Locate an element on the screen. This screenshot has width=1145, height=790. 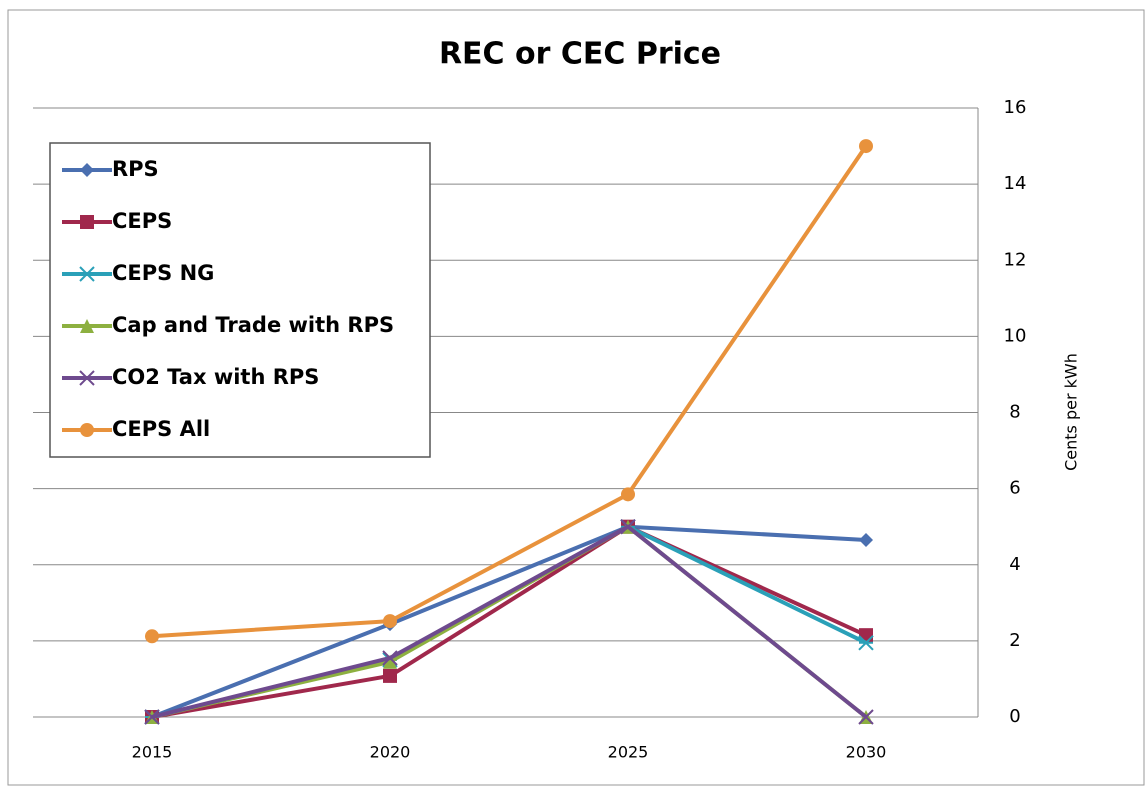
legend-label: RPS is located at coordinates (135, 169).